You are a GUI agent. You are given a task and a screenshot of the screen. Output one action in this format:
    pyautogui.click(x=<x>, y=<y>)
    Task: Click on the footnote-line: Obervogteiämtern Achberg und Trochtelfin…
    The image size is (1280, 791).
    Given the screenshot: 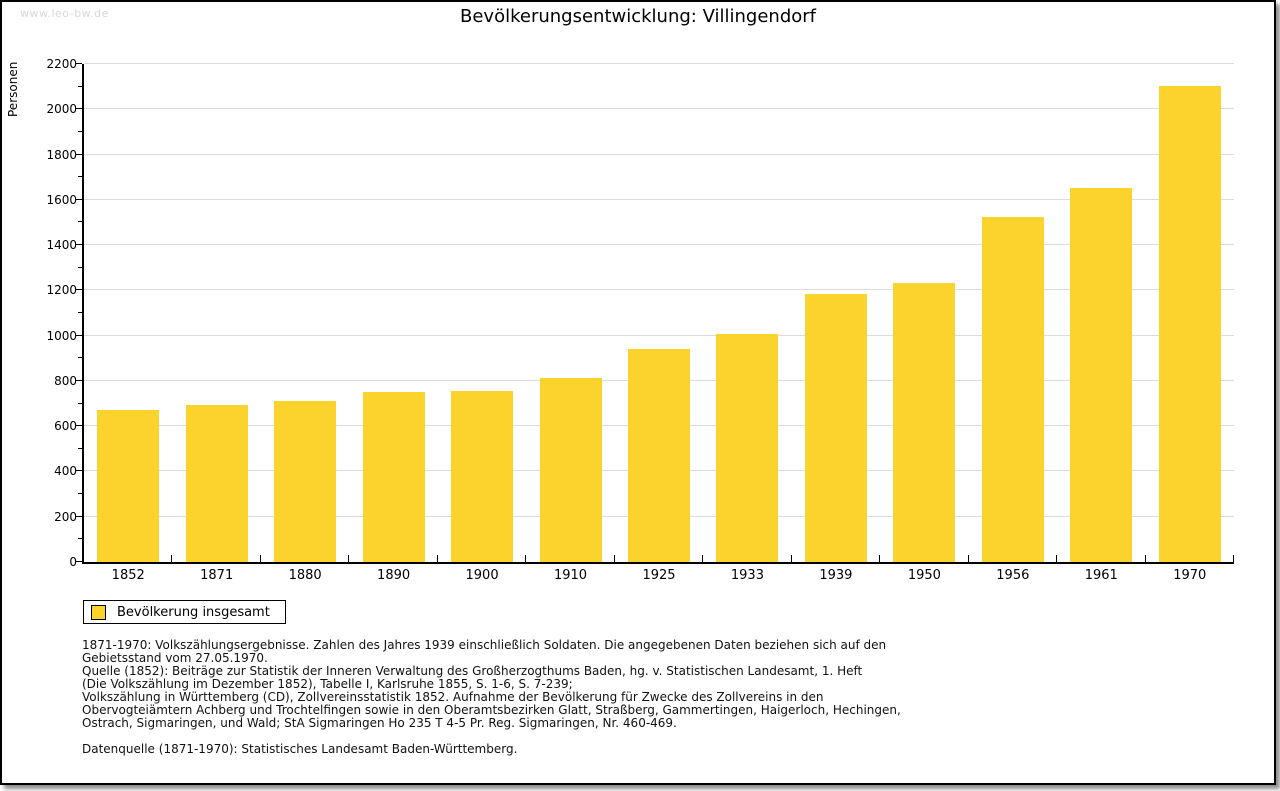 What is the action you would take?
    pyautogui.click(x=491, y=710)
    